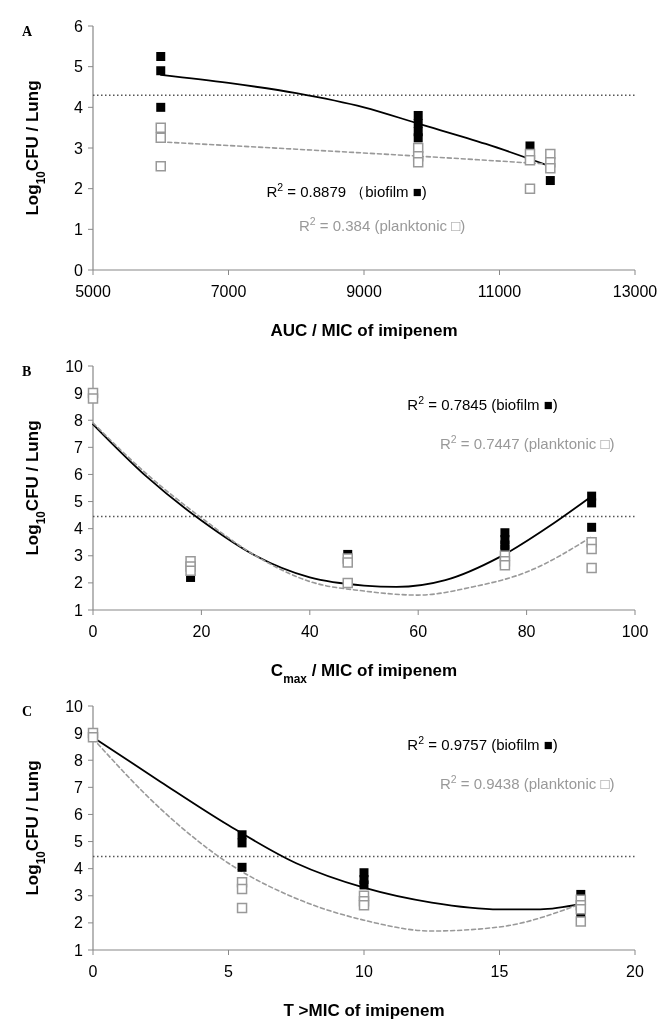  Describe the element at coordinates (229, 971) in the screenshot. I see `x-tick-label: 5` at that location.